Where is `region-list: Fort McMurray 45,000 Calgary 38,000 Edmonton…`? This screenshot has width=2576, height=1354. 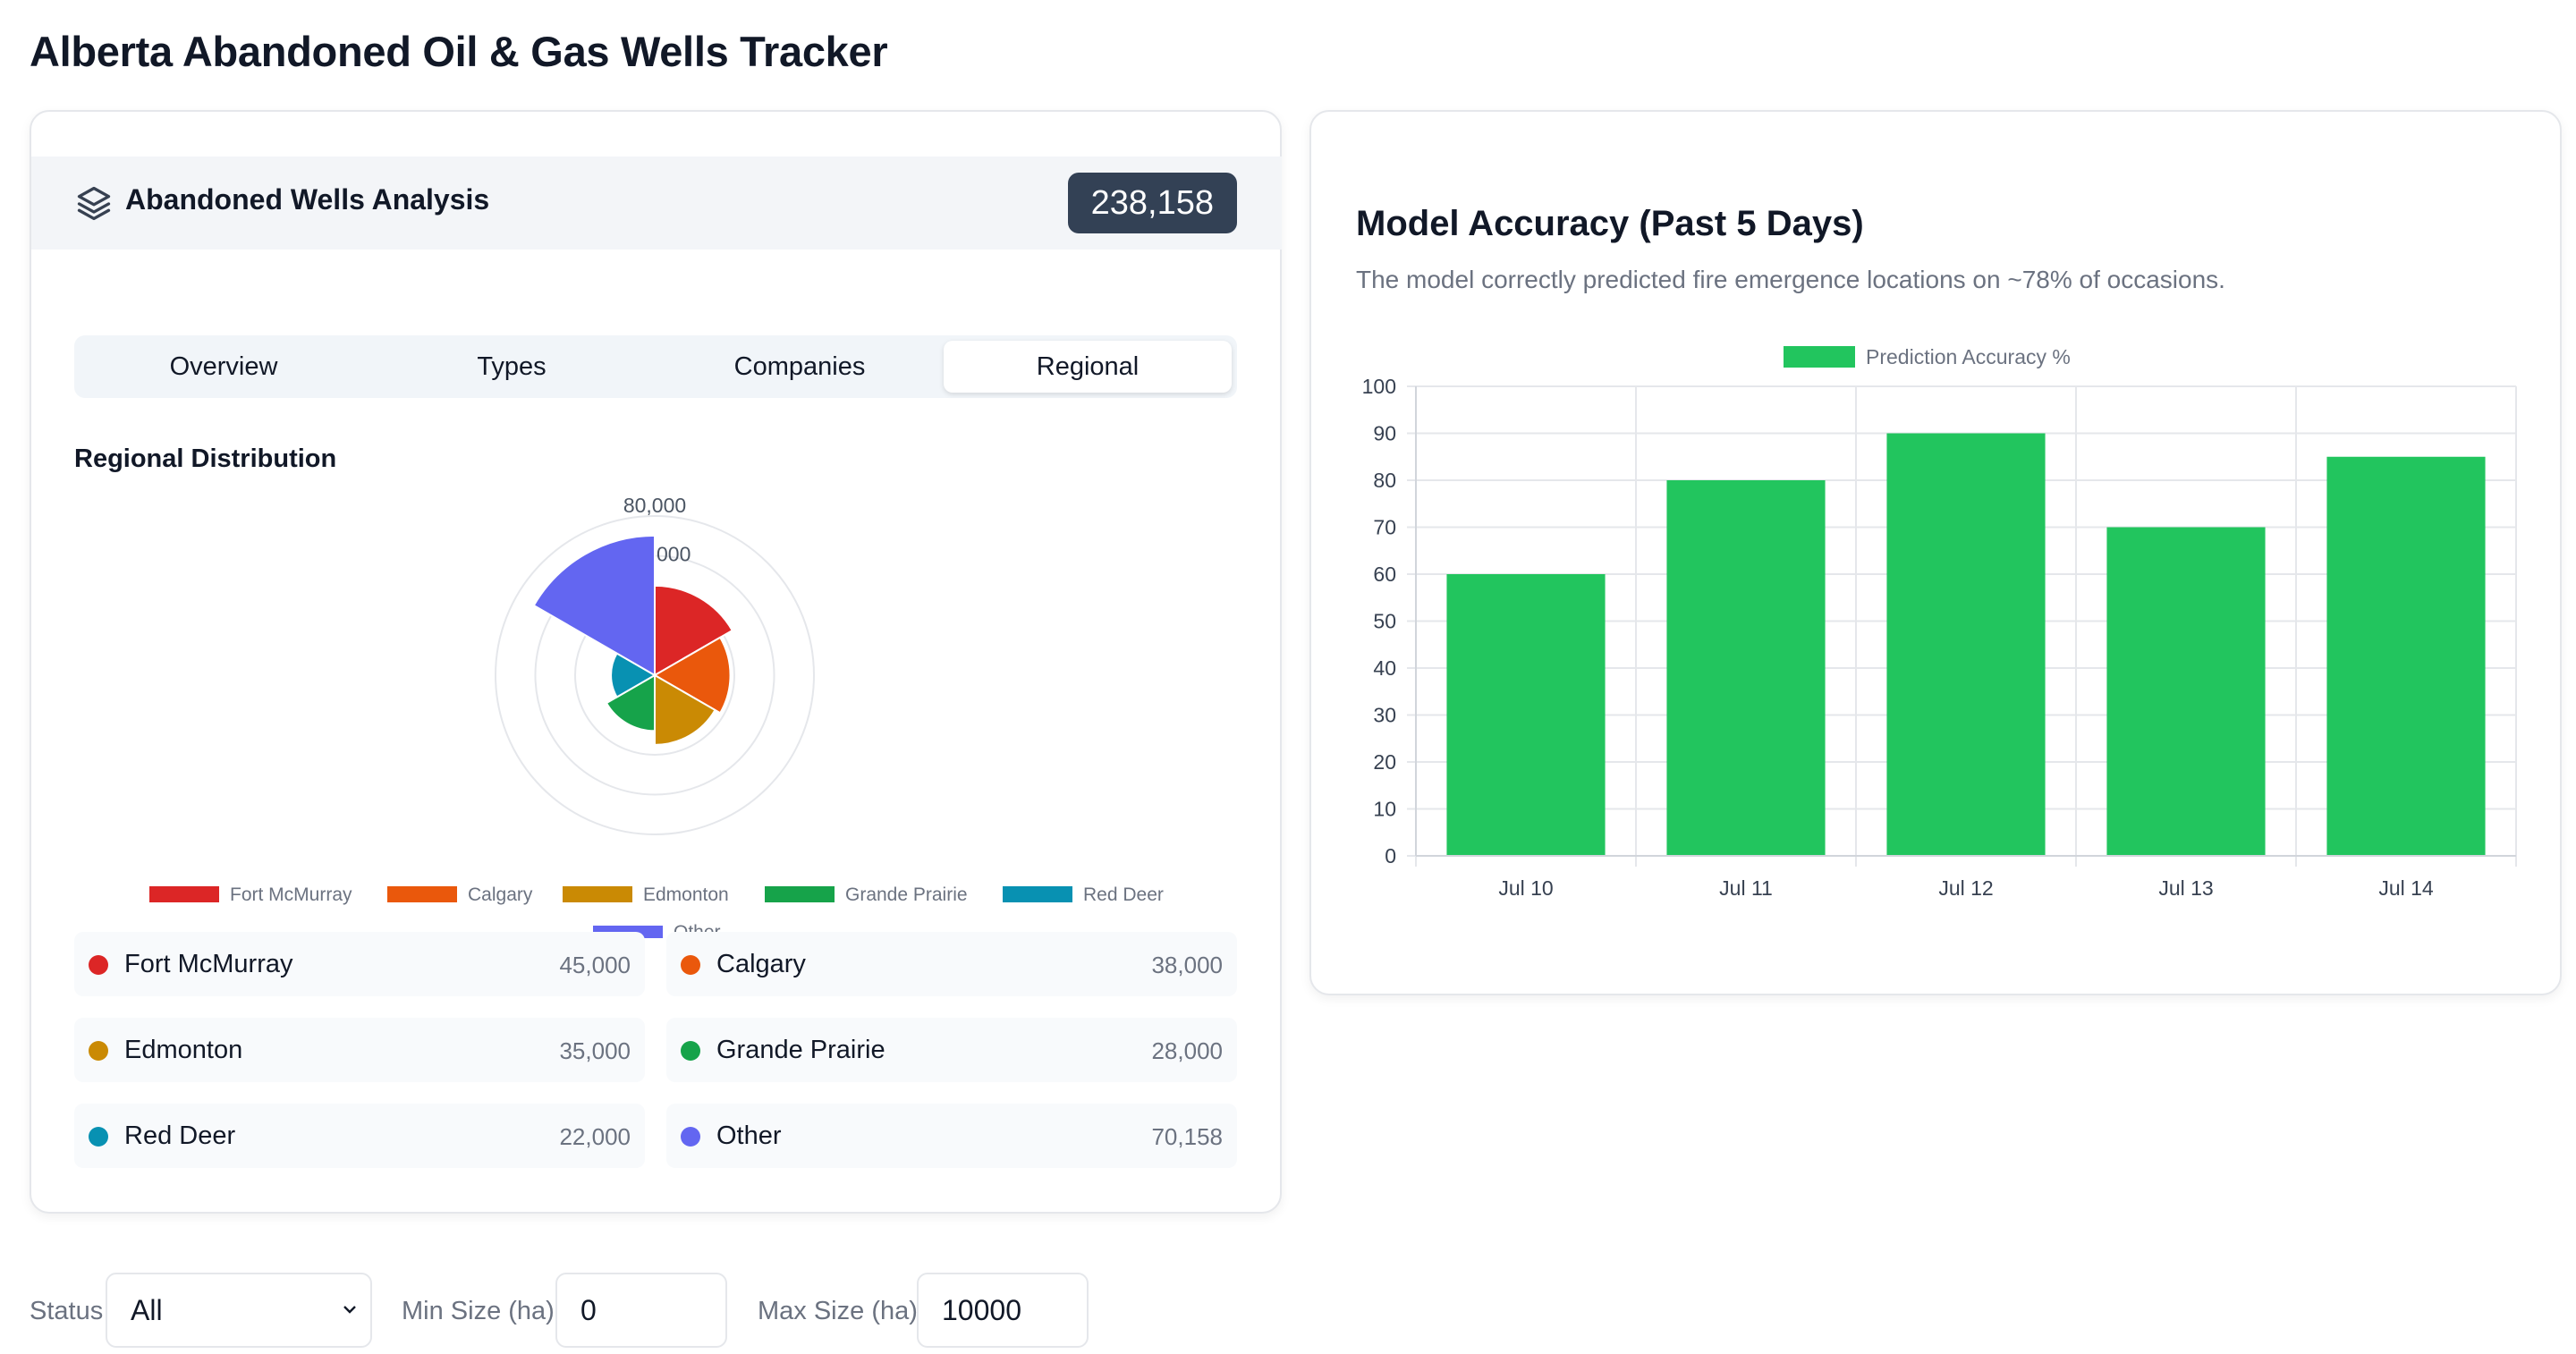
region-list: Fort McMurray 45,000 Calgary 38,000 Edmonton… is located at coordinates (656, 1050).